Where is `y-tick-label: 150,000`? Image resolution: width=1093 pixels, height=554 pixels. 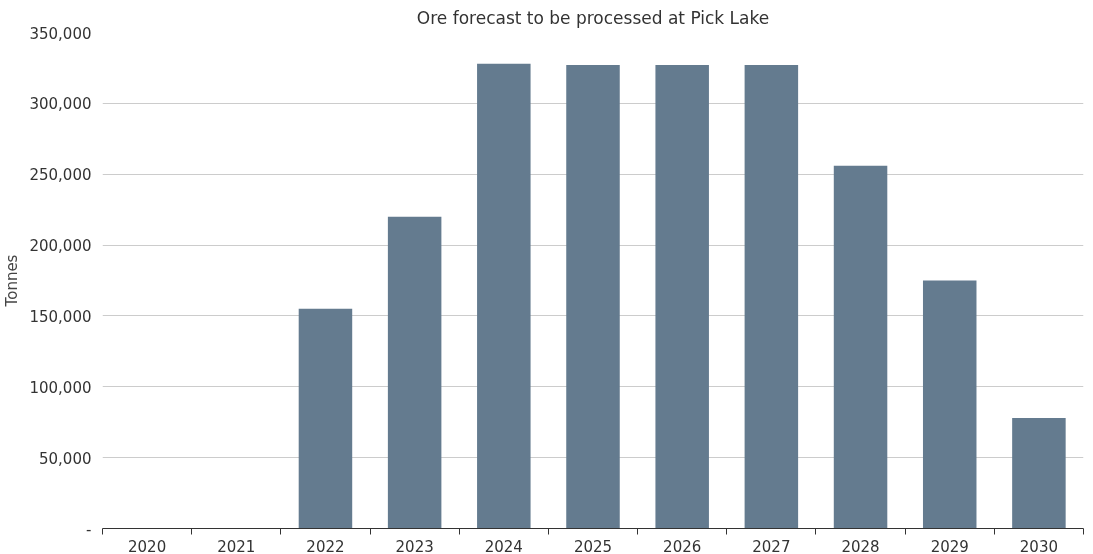 y-tick-label: 150,000 is located at coordinates (60, 316).